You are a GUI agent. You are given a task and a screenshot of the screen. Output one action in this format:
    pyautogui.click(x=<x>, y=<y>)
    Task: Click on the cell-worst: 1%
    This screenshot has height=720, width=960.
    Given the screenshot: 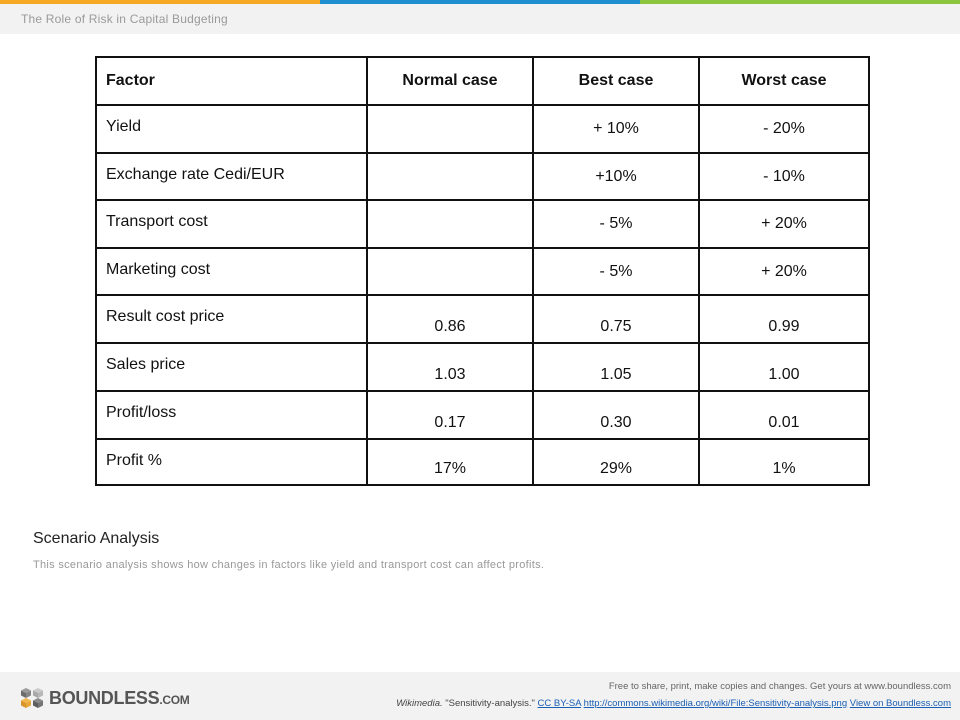 What is the action you would take?
    pyautogui.click(x=784, y=462)
    